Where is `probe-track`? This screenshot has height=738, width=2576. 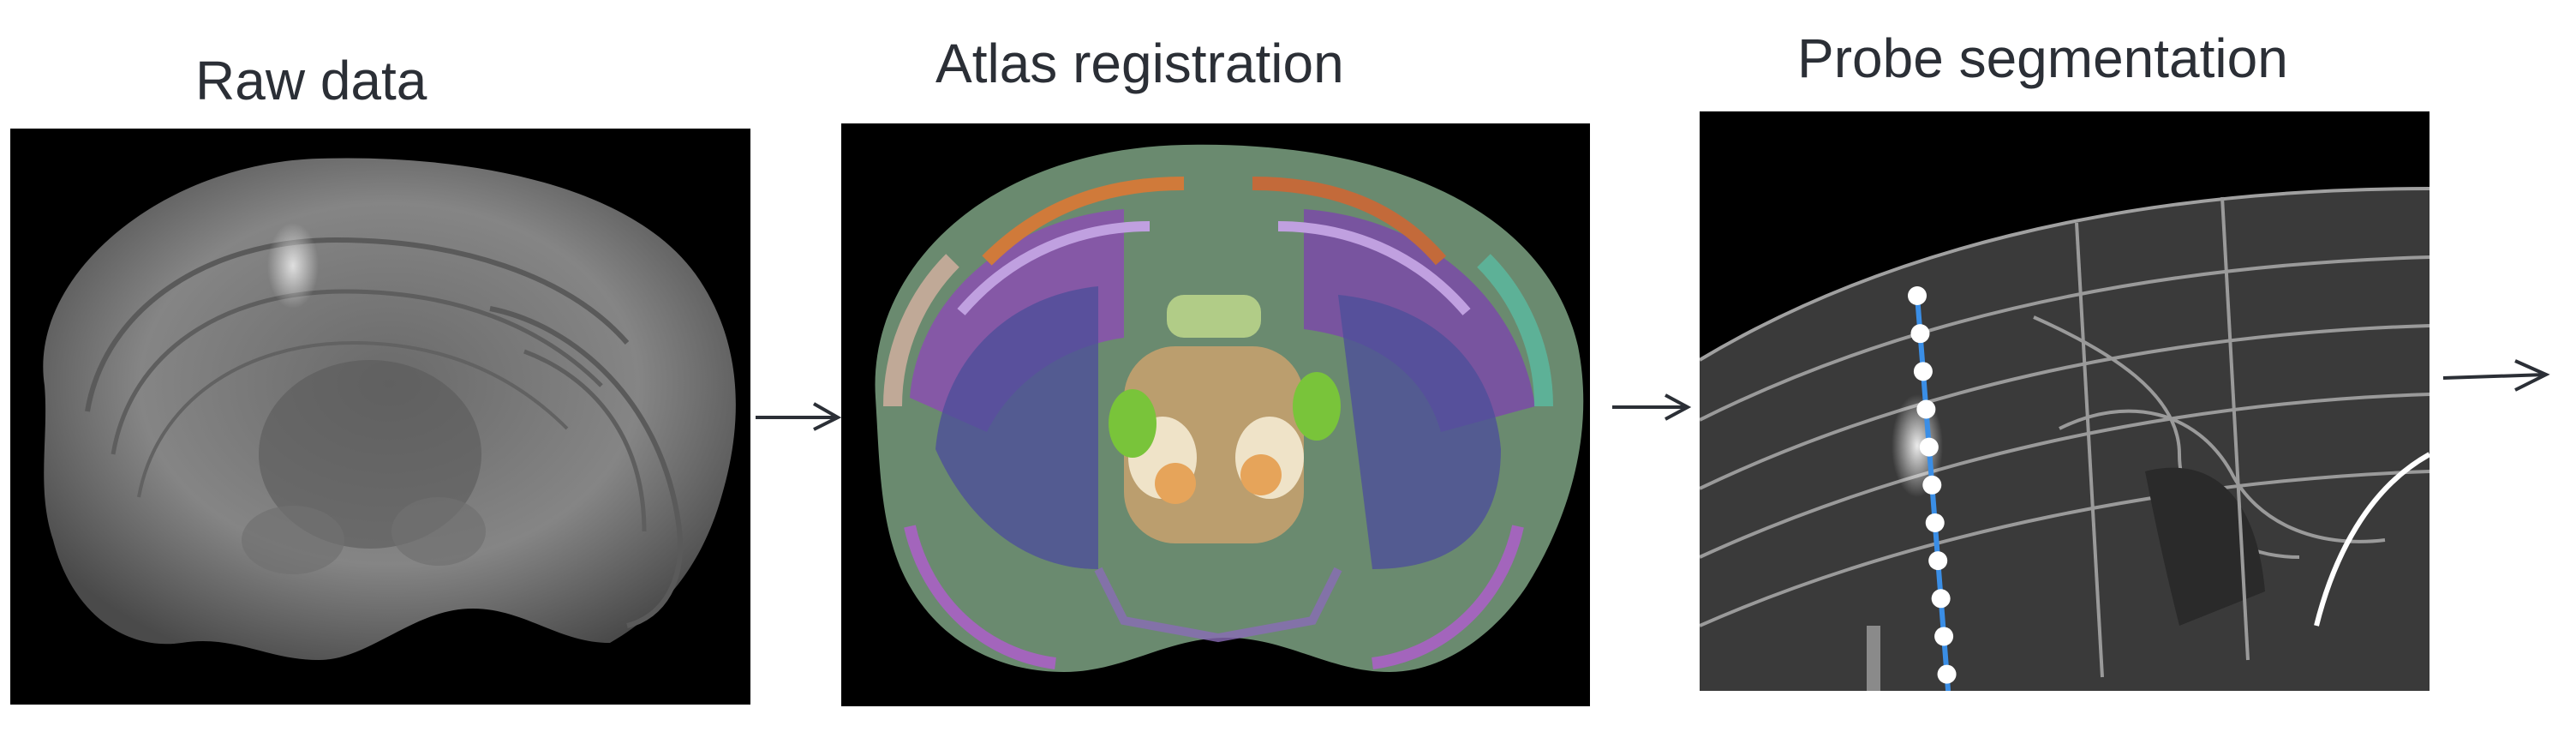 probe-track is located at coordinates (1933, 489).